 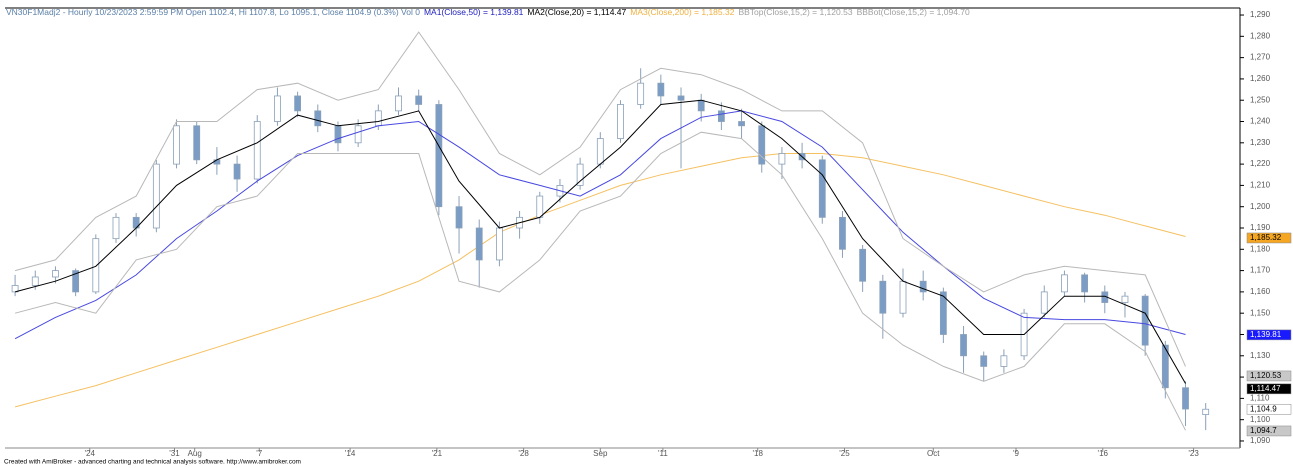 I want to click on x-tick-label: '7, so click(x=259, y=453).